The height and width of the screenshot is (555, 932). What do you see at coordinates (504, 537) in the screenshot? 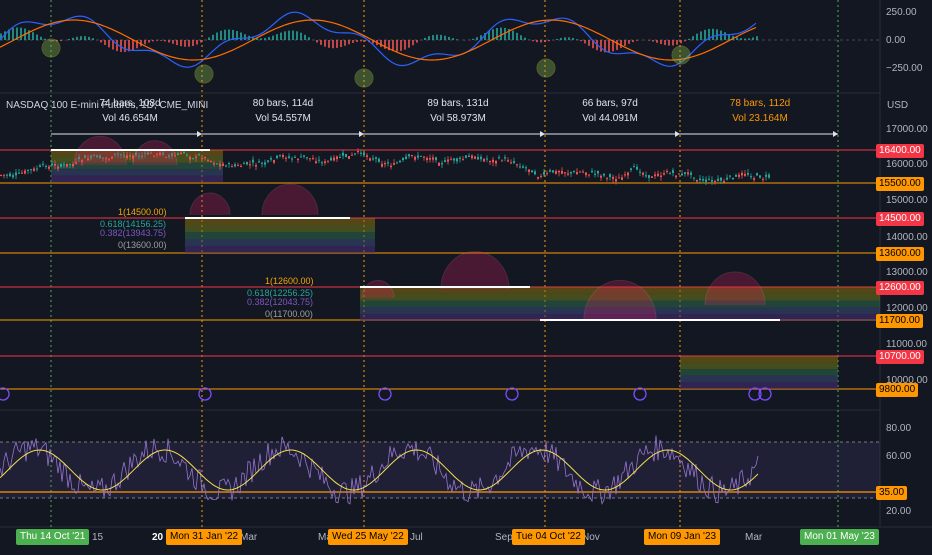
I see `x-tick: Sep` at bounding box center [504, 537].